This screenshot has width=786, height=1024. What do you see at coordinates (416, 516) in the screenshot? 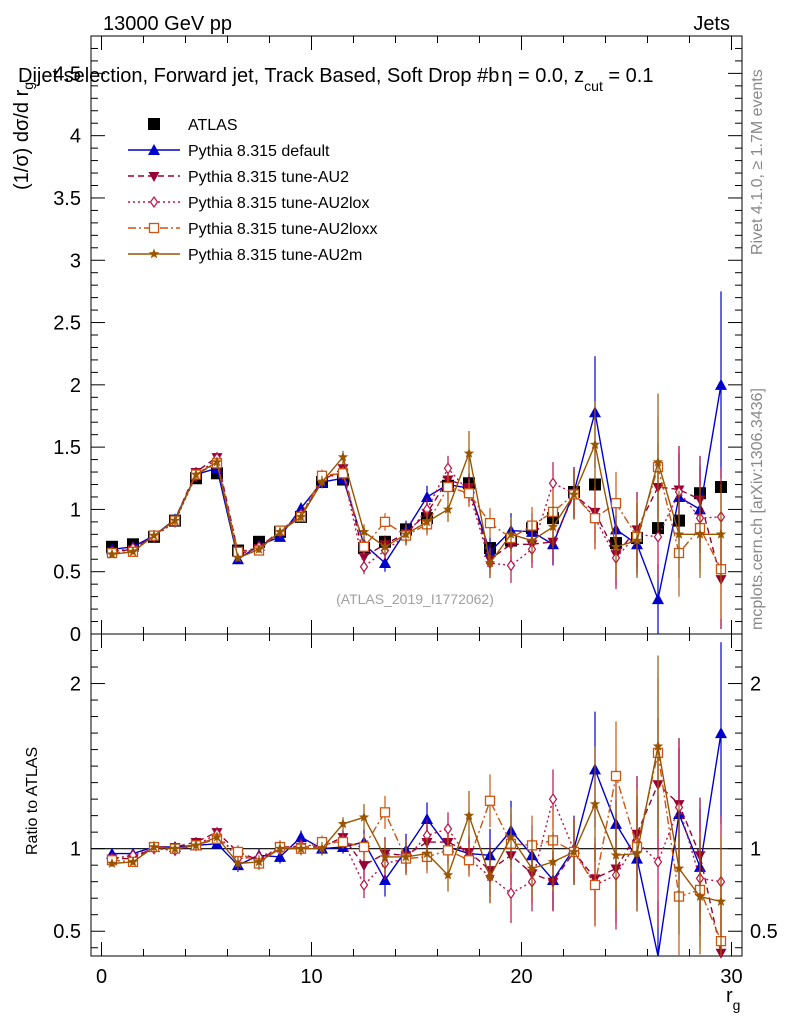
I see `main-series-line` at bounding box center [416, 516].